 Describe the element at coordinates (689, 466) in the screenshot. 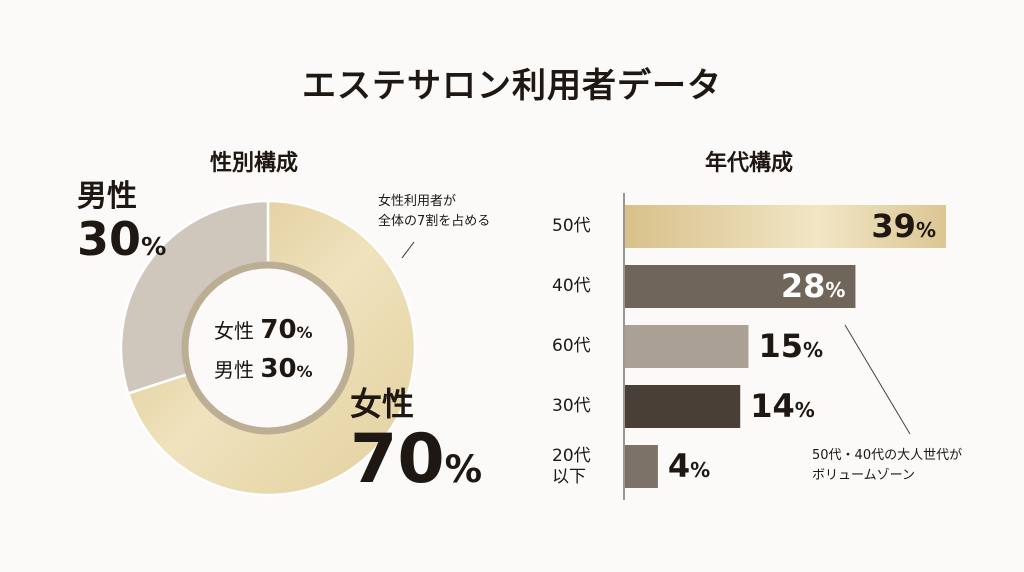

I see `value-label: 4%` at that location.